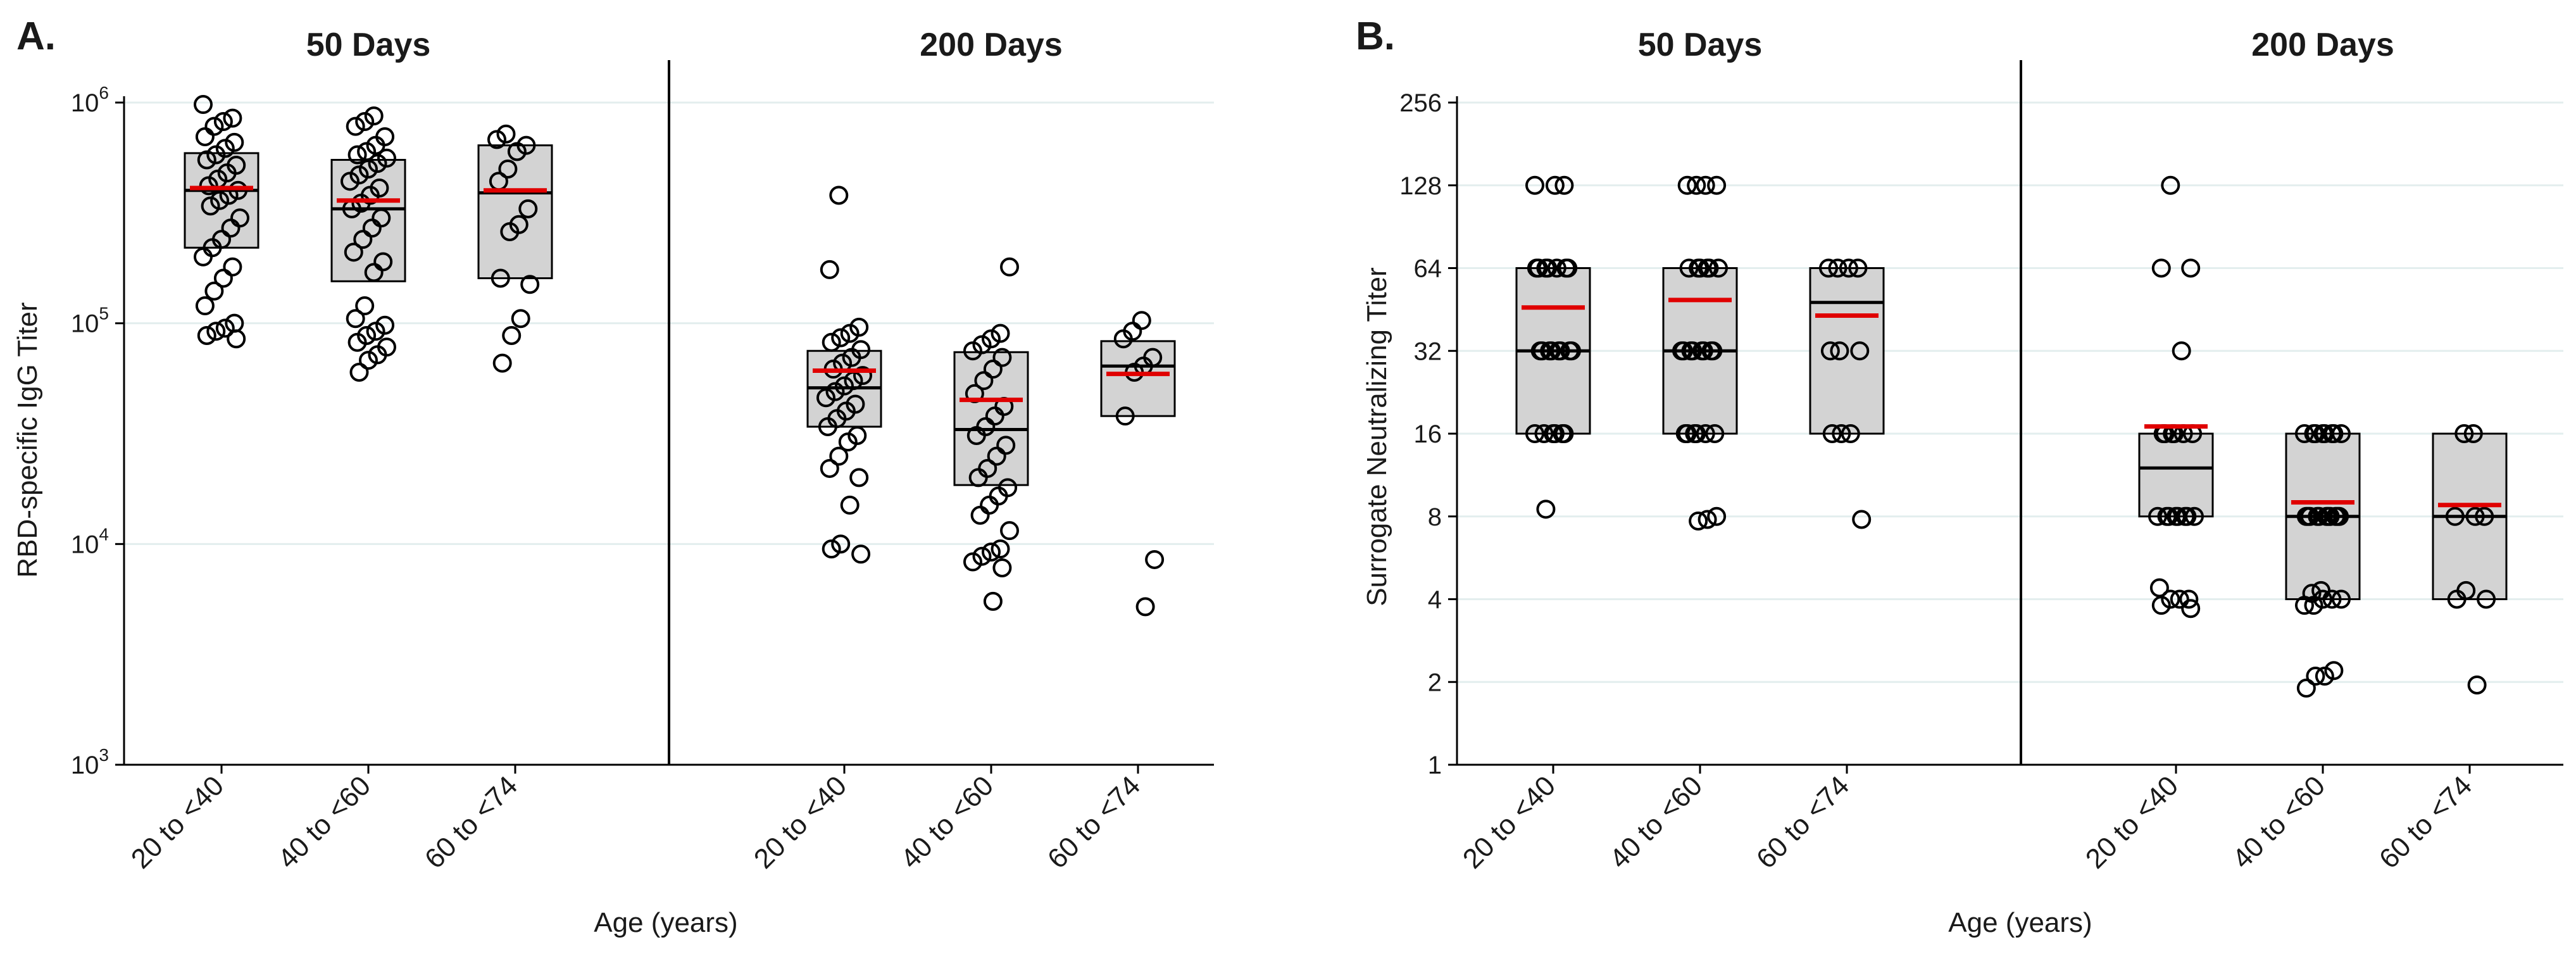 This screenshot has height=961, width=2576. Describe the element at coordinates (991, 418) in the screenshot. I see `box-iqr` at that location.